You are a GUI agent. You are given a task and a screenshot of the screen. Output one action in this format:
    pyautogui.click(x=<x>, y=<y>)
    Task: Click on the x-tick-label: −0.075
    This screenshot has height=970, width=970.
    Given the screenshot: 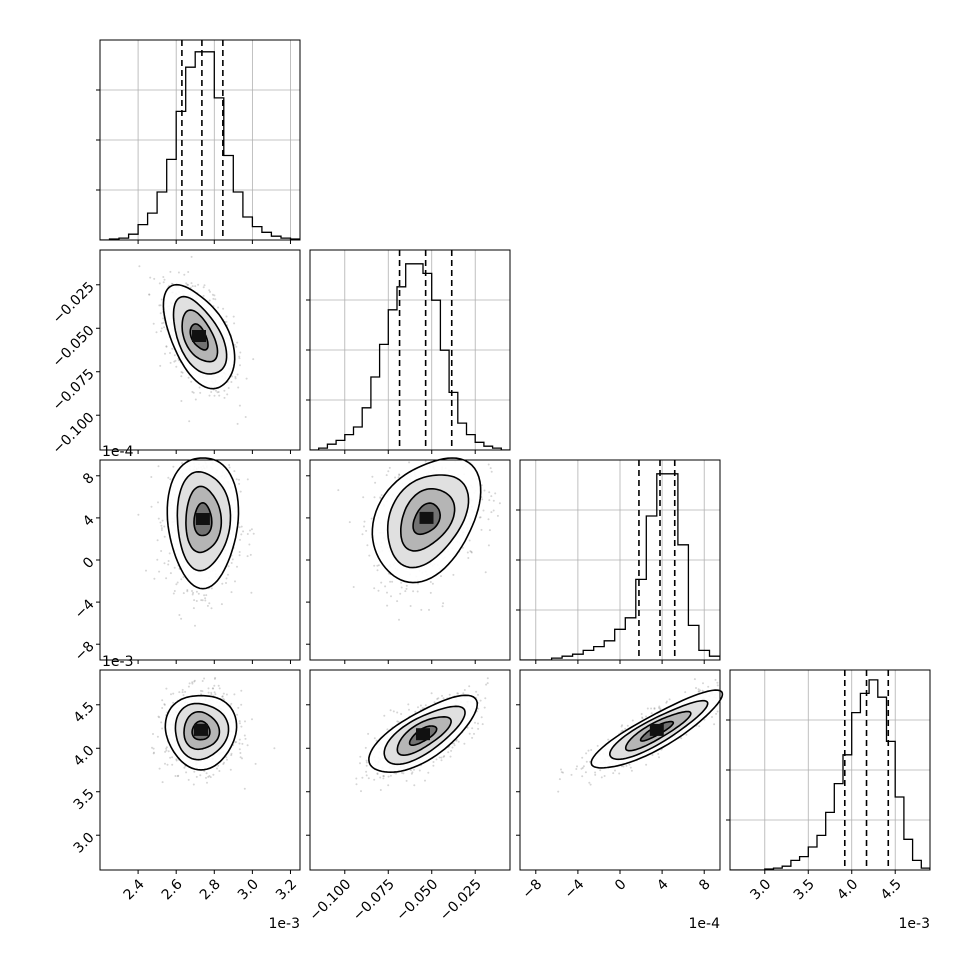 What is the action you would take?
    pyautogui.click(x=374, y=900)
    